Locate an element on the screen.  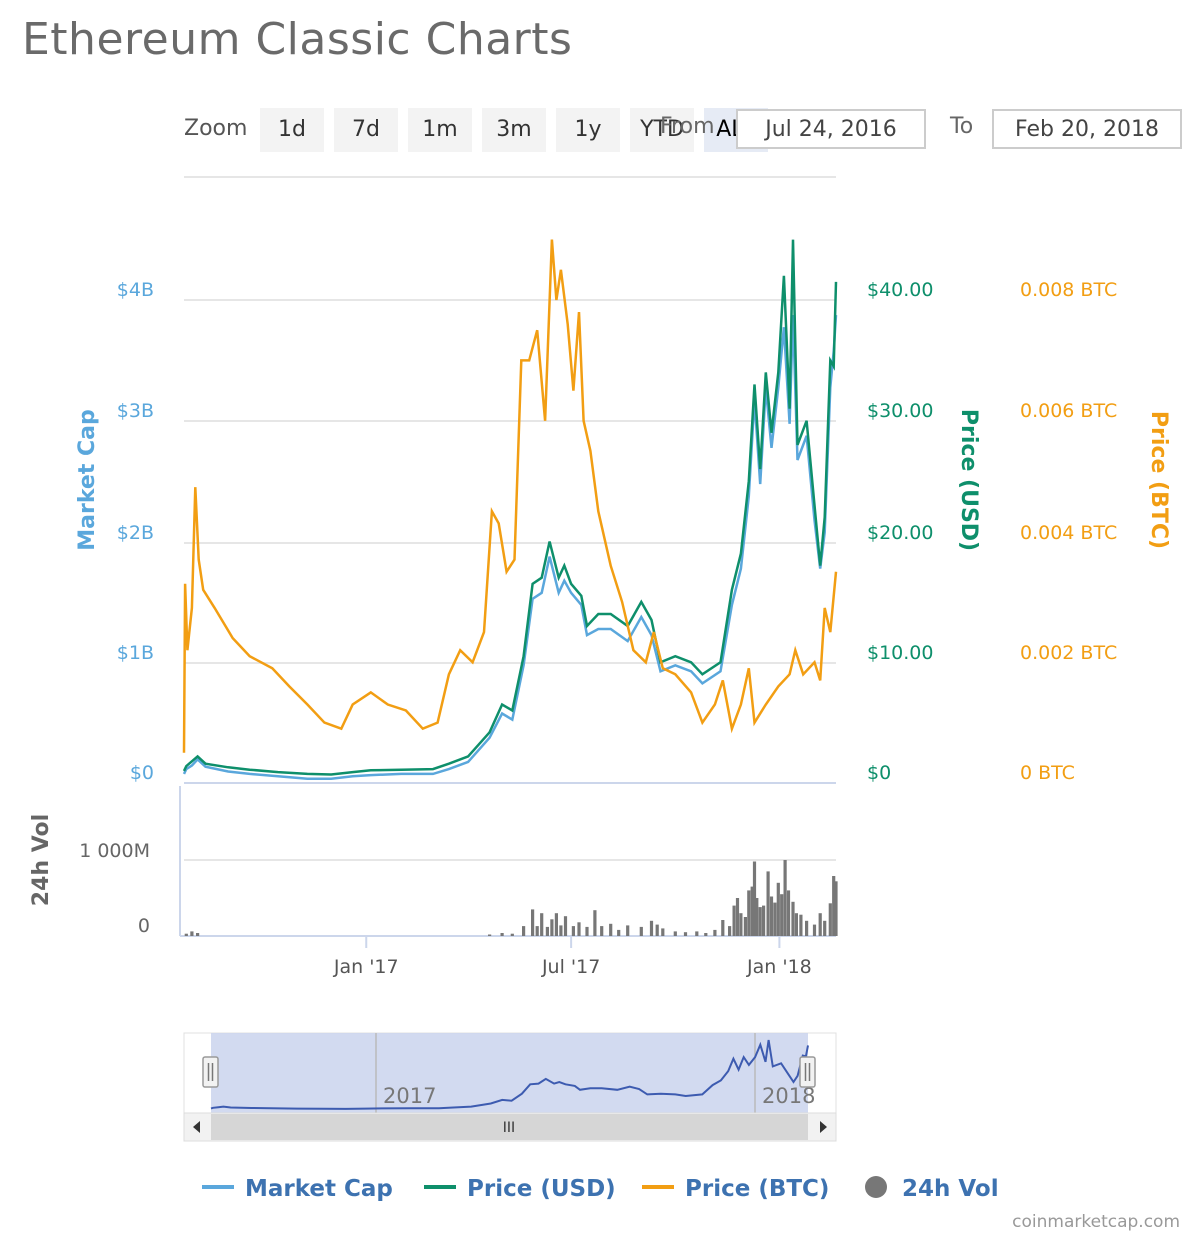
navigator-label-2018: 2018 is located at coordinates (788, 1096).